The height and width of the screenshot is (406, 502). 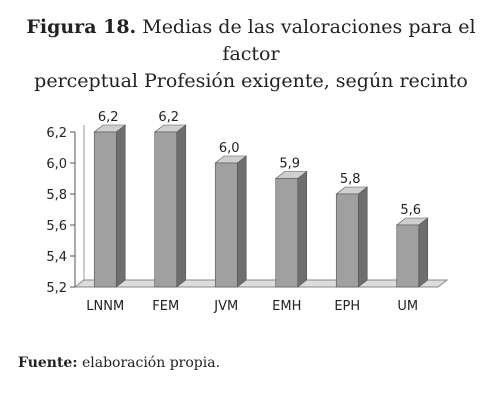 What do you see at coordinates (56, 195) in the screenshot?
I see `y-tick-label: 5,8` at bounding box center [56, 195].